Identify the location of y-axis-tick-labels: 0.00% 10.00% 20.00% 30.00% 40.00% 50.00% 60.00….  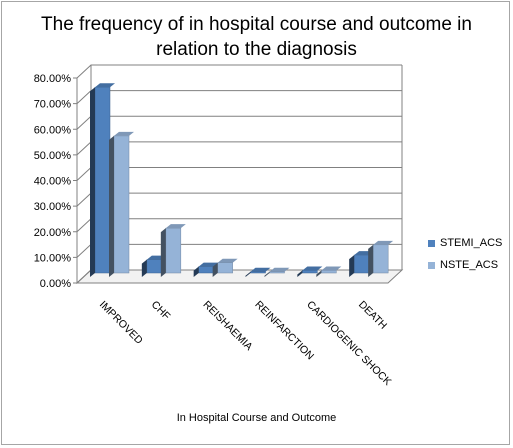
(53, 181).